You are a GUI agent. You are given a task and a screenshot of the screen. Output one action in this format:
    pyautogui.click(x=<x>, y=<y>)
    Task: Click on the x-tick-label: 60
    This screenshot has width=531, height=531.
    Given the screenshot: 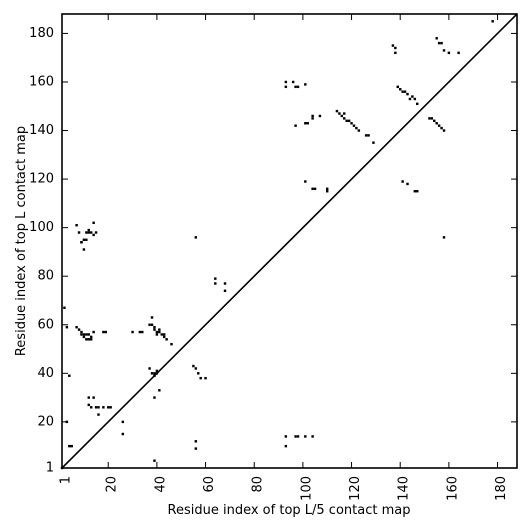 What is the action you would take?
    pyautogui.click(x=209, y=484)
    